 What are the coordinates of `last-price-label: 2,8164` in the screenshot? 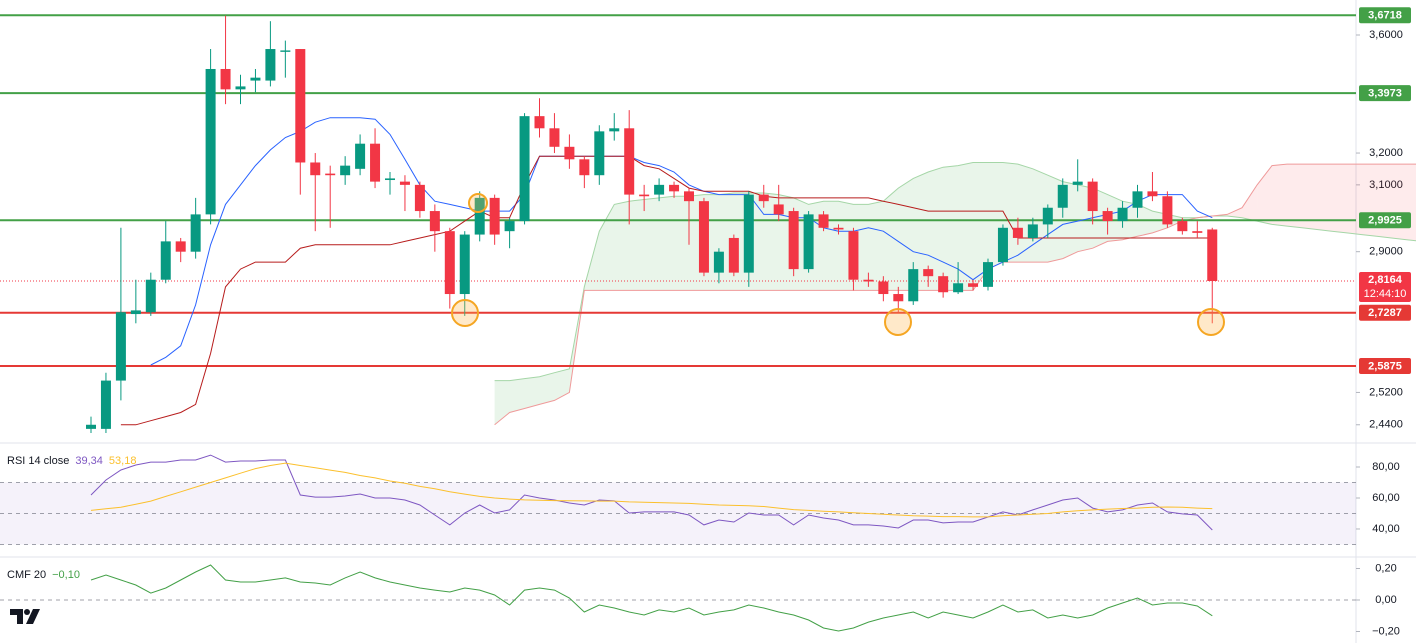 It's located at (1385, 280).